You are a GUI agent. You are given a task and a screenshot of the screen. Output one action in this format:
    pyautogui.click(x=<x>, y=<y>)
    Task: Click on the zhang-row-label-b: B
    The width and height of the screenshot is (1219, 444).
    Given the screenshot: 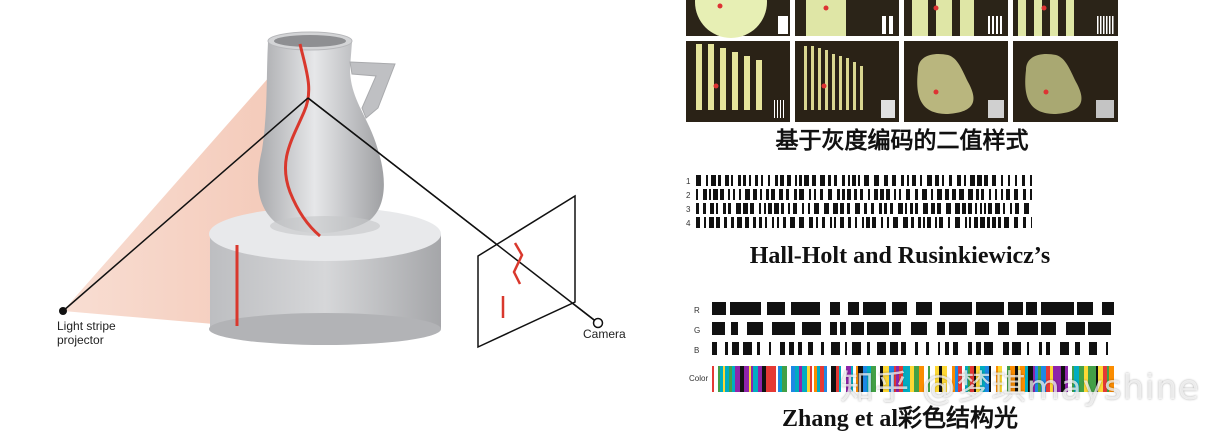 What is the action you would take?
    pyautogui.click(x=697, y=350)
    